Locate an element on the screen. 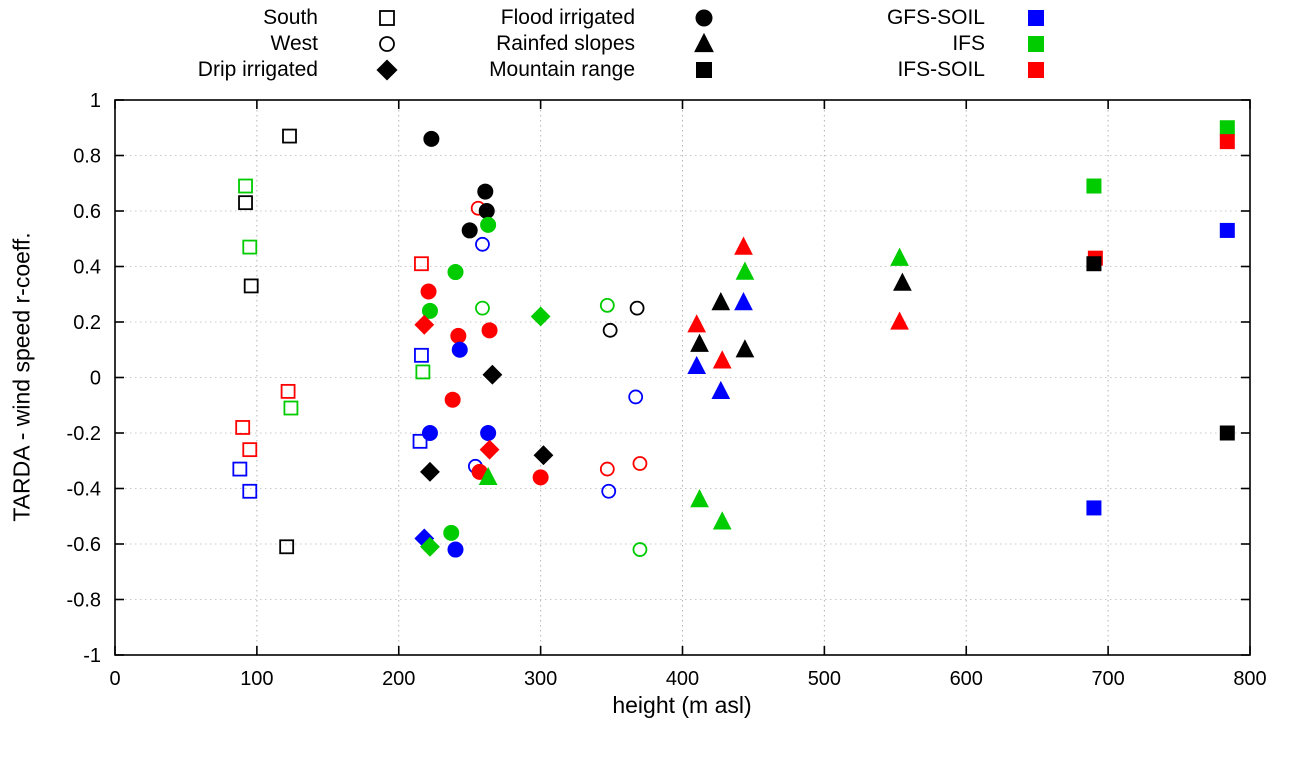  legend-marker-gfs-soil-icon is located at coordinates (1036, 18).